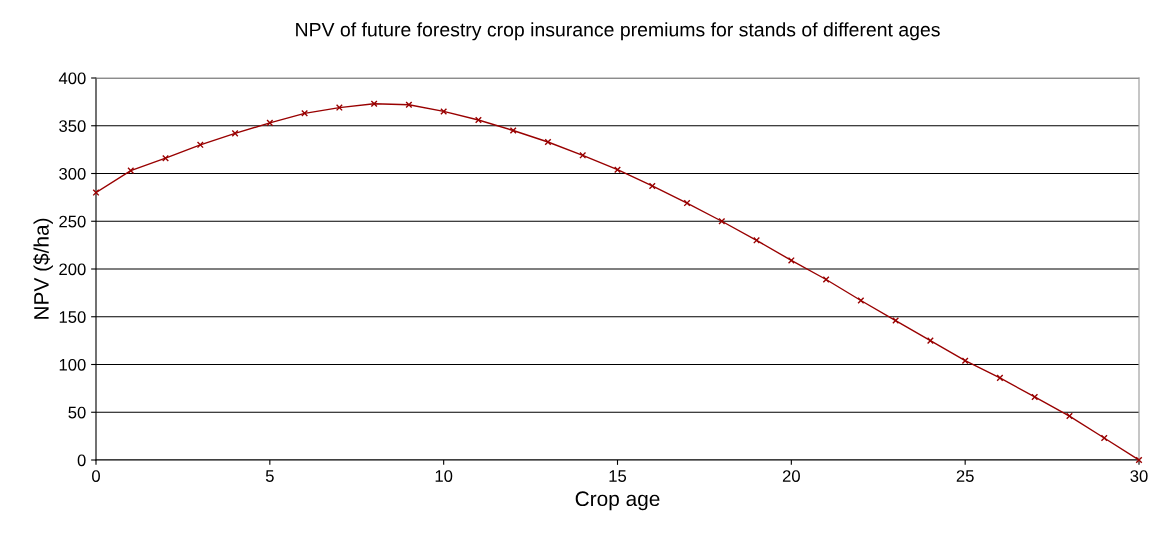  Describe the element at coordinates (444, 476) in the screenshot. I see `x-tick-label: 10` at that location.